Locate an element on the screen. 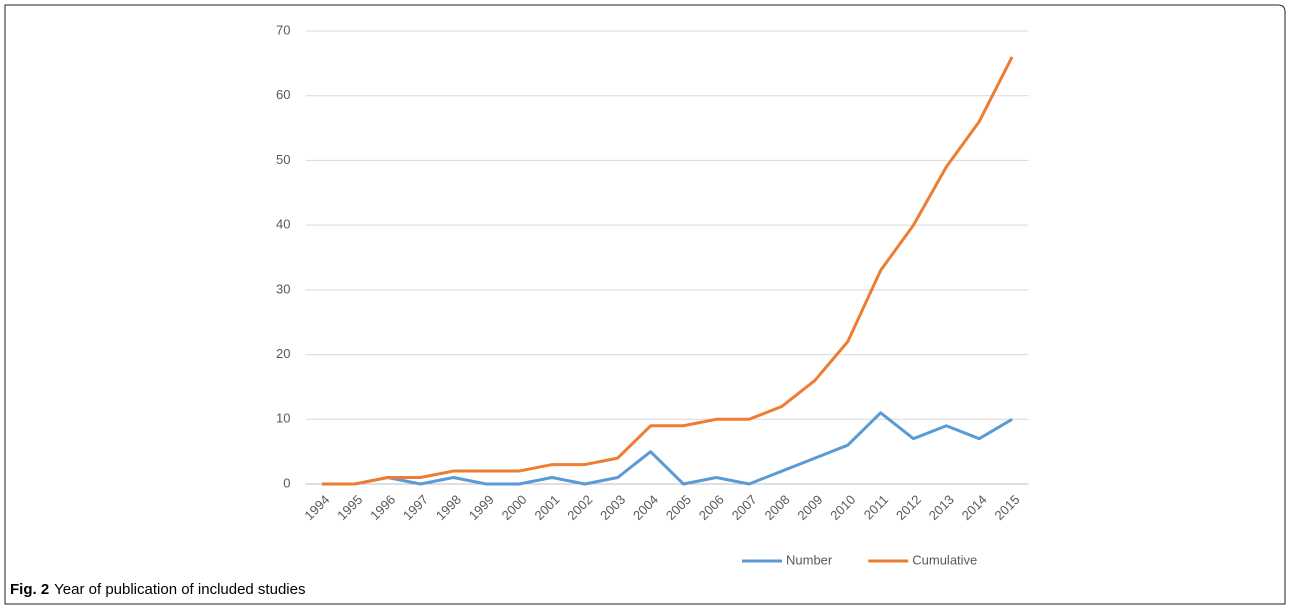 The height and width of the screenshot is (609, 1290). y-tick-label: 50 is located at coordinates (283, 159).